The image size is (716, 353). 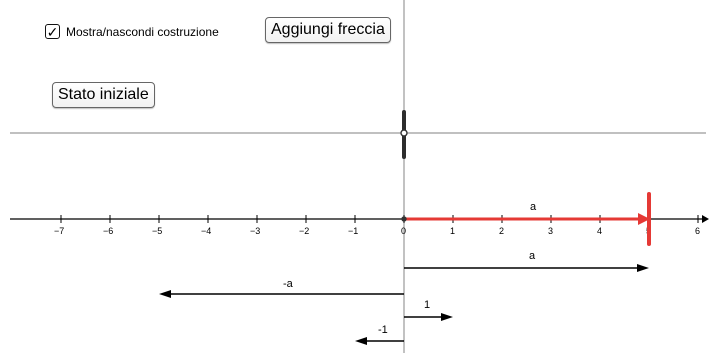 What do you see at coordinates (52, 31) in the screenshot?
I see `check-icon: ✓` at bounding box center [52, 31].